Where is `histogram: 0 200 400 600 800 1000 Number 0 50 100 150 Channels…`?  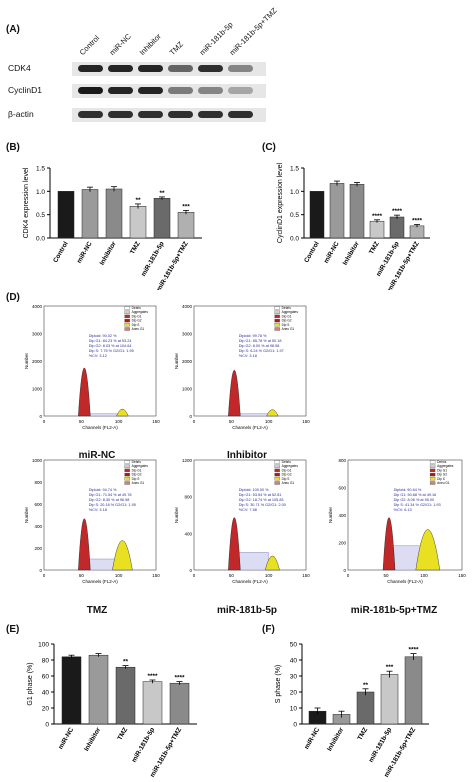
histogram: 0 200 400 600 800 1000 Number 0 50 100 150 Channels… is located at coordinates (92, 521).